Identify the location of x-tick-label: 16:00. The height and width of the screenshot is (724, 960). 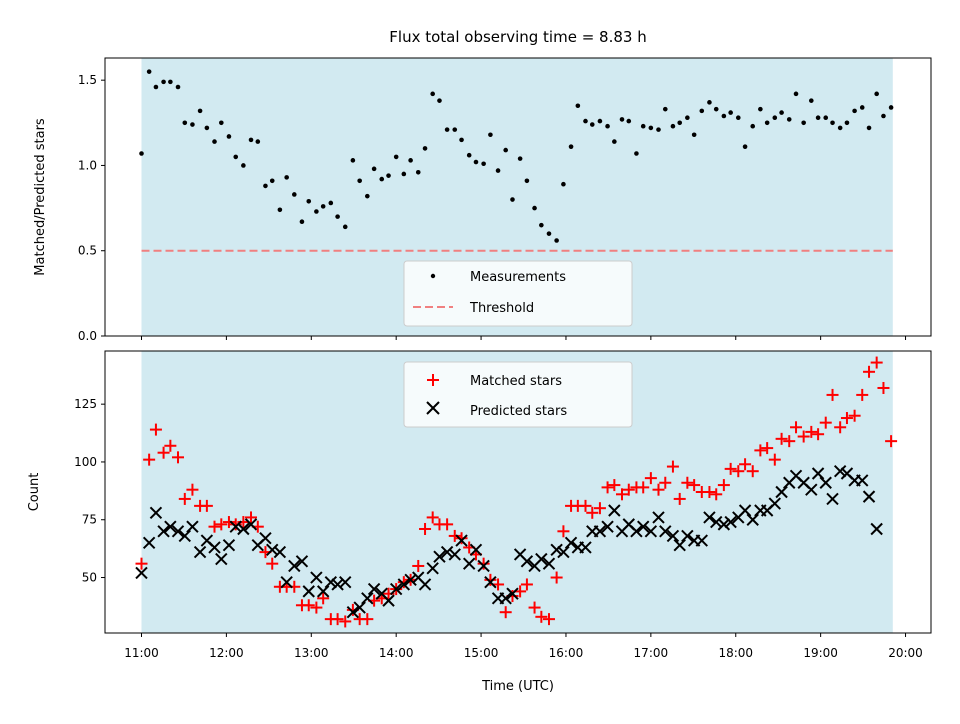
(566, 653).